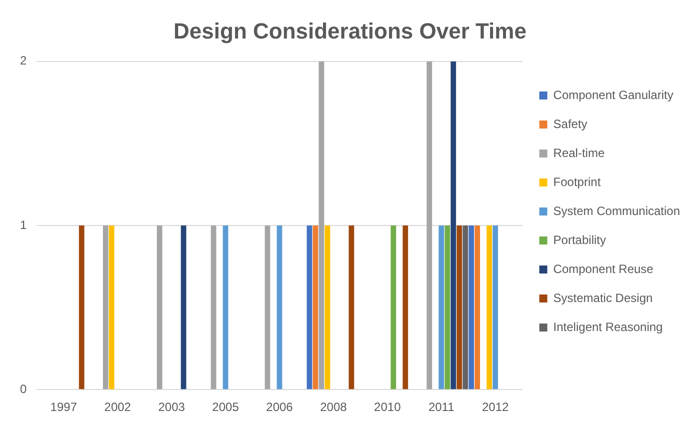 The height and width of the screenshot is (423, 700). Describe the element at coordinates (334, 407) in the screenshot. I see `x-tick-label: 2008` at that location.